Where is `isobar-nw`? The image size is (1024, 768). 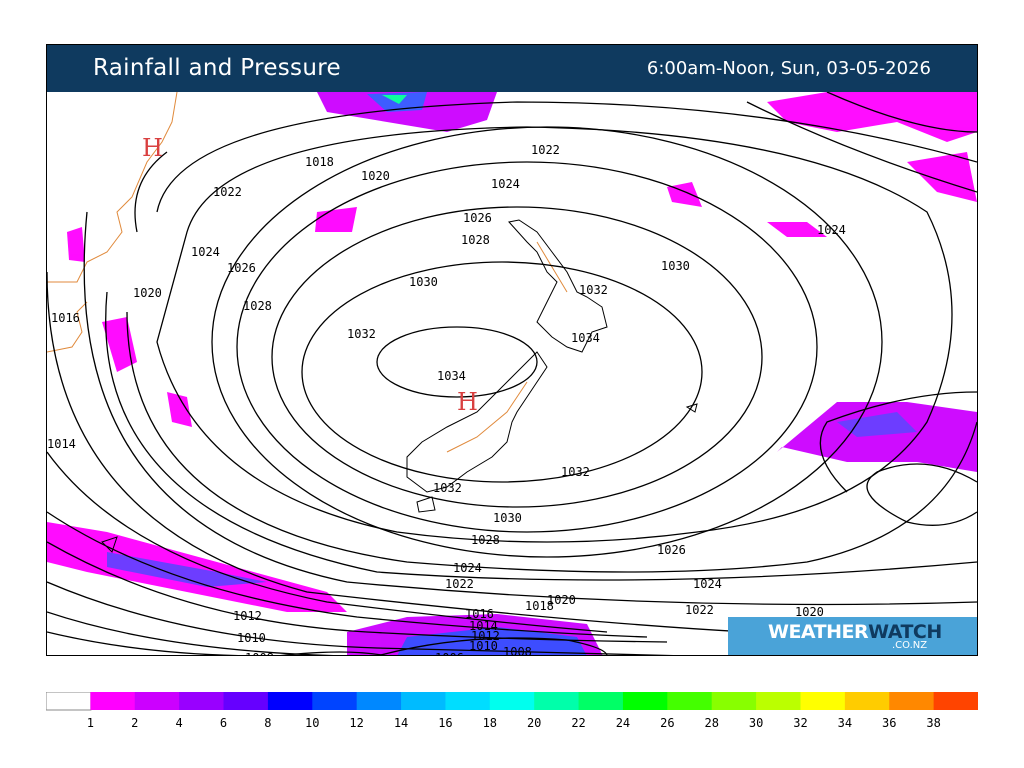
isobar-nw is located at coordinates (151, 192).